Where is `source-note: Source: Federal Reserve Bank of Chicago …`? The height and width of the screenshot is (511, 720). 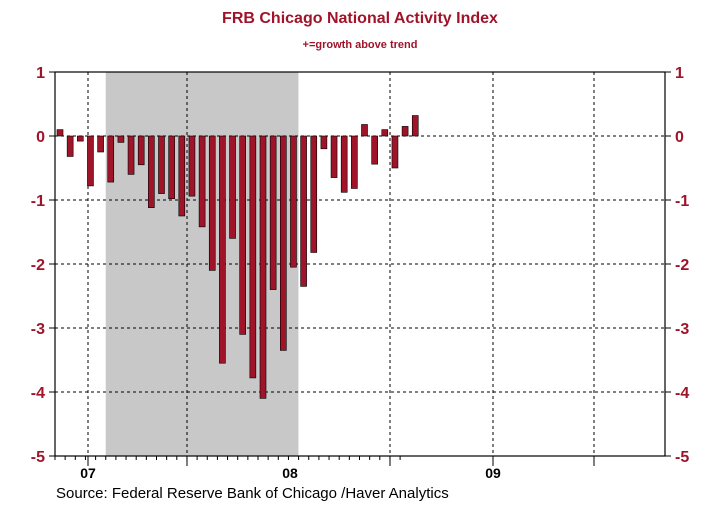 source-note: Source: Federal Reserve Bank of Chicago … is located at coordinates (252, 493).